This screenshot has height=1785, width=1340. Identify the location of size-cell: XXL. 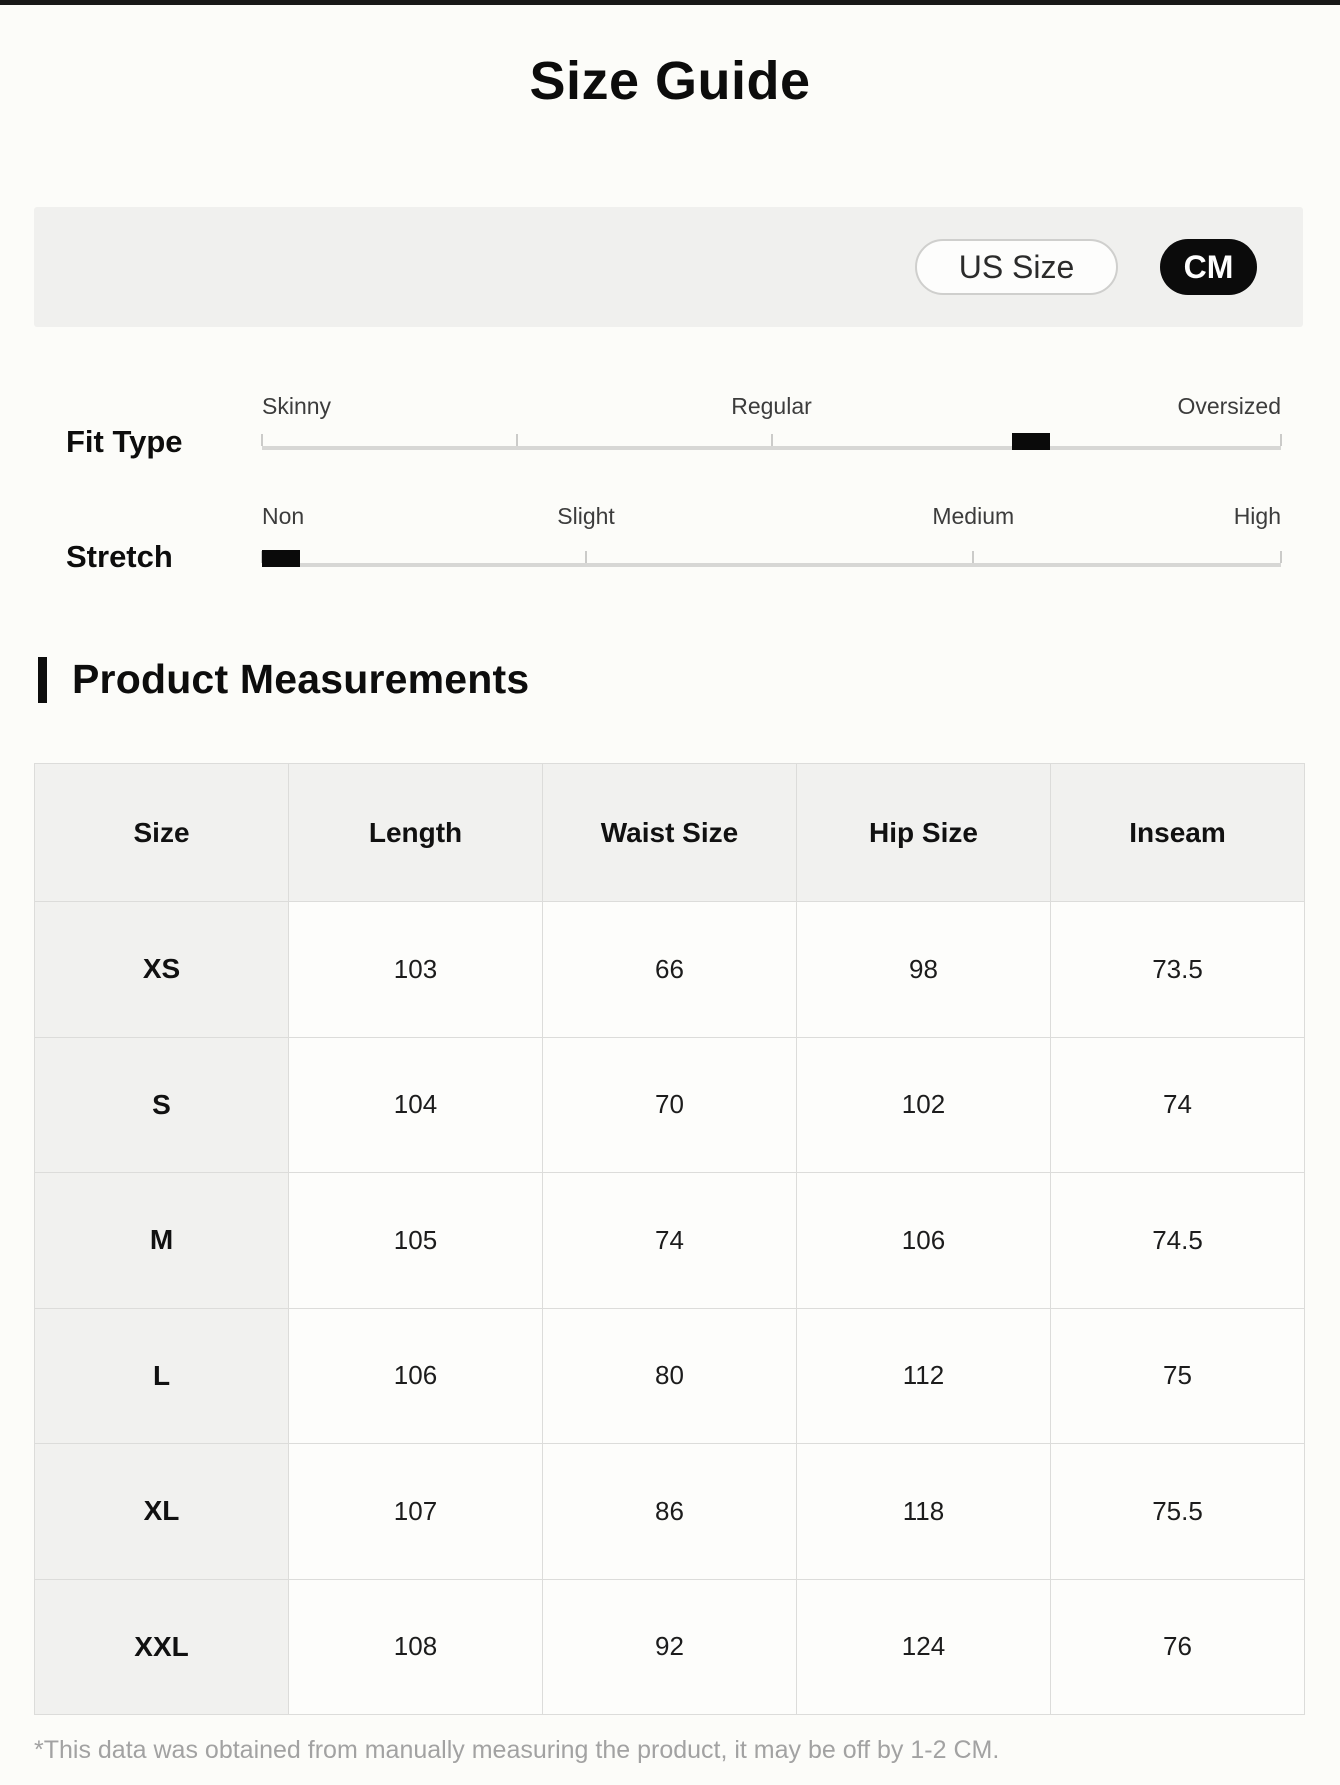
(161, 1646).